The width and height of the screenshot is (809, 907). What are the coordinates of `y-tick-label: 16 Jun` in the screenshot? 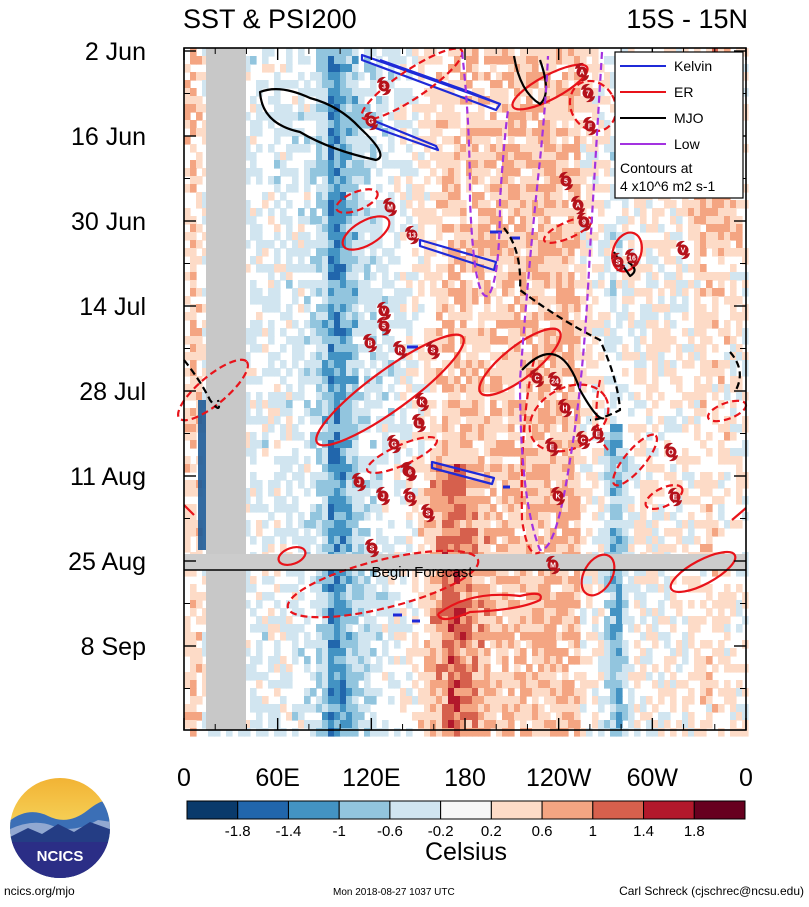 It's located at (108, 137).